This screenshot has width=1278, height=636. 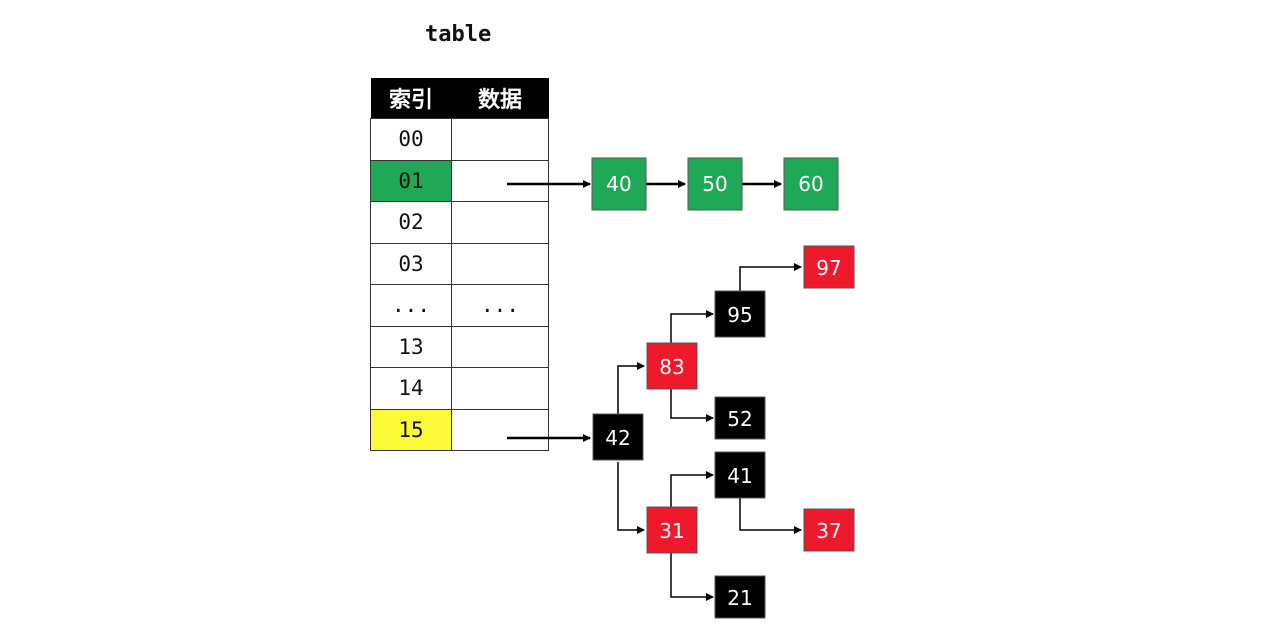 I want to click on tree-node-37: 37, so click(x=829, y=530).